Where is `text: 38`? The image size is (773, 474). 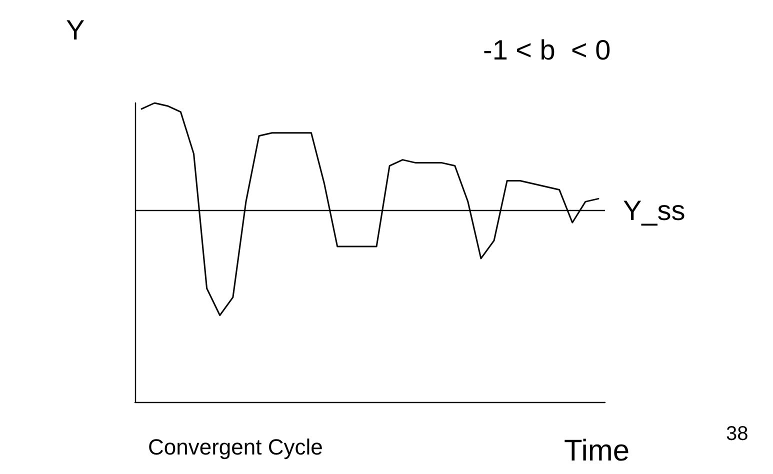
text: 38 is located at coordinates (737, 434).